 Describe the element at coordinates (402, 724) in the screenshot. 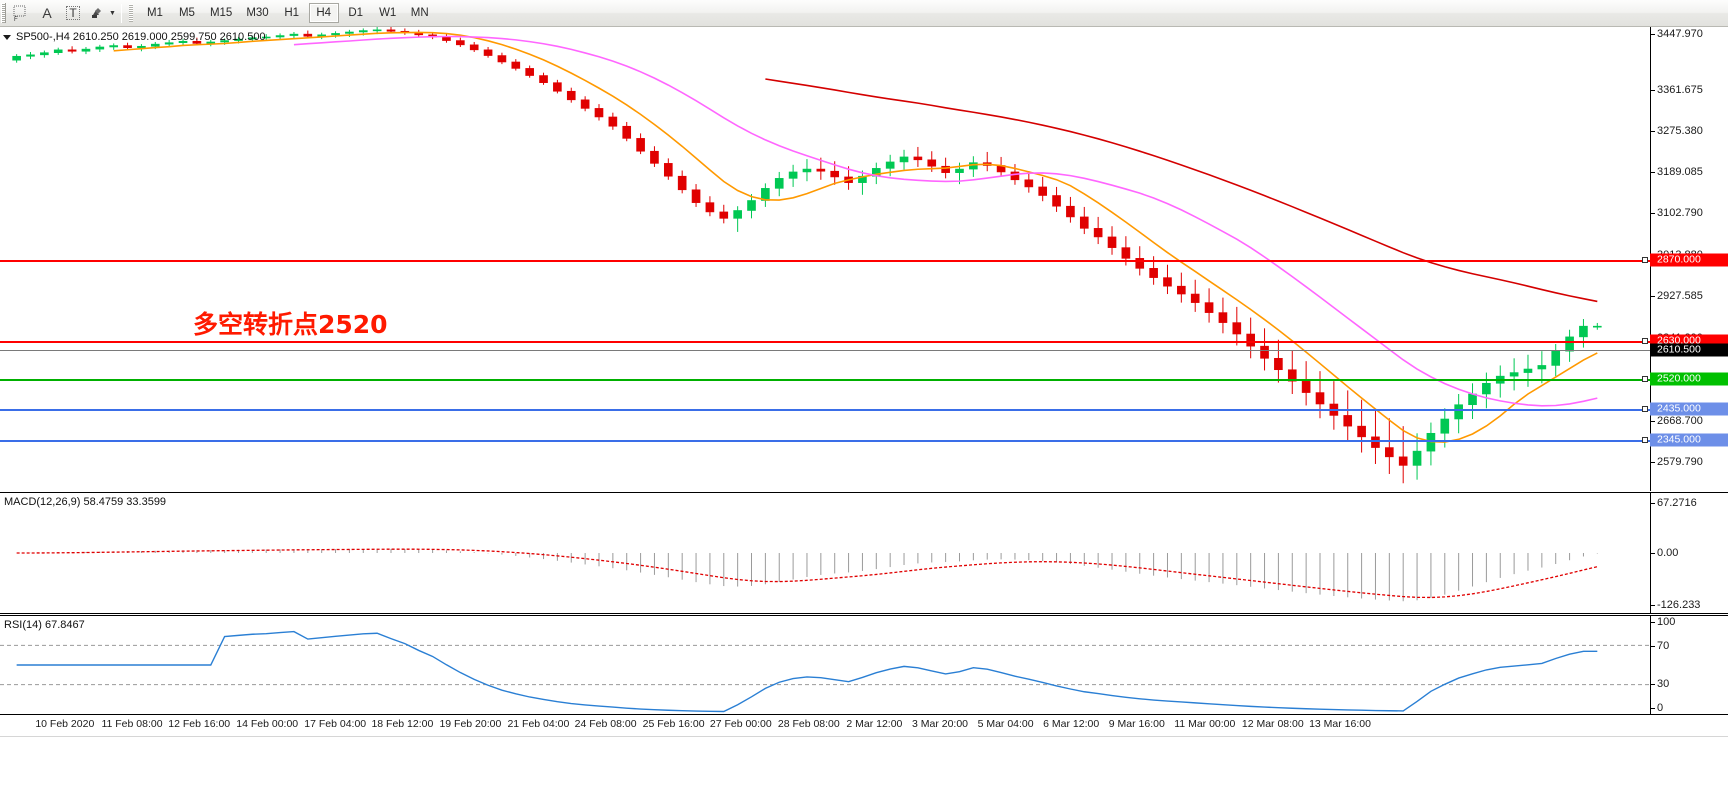

I see `time-axis-label: 18 Feb 12:00` at that location.